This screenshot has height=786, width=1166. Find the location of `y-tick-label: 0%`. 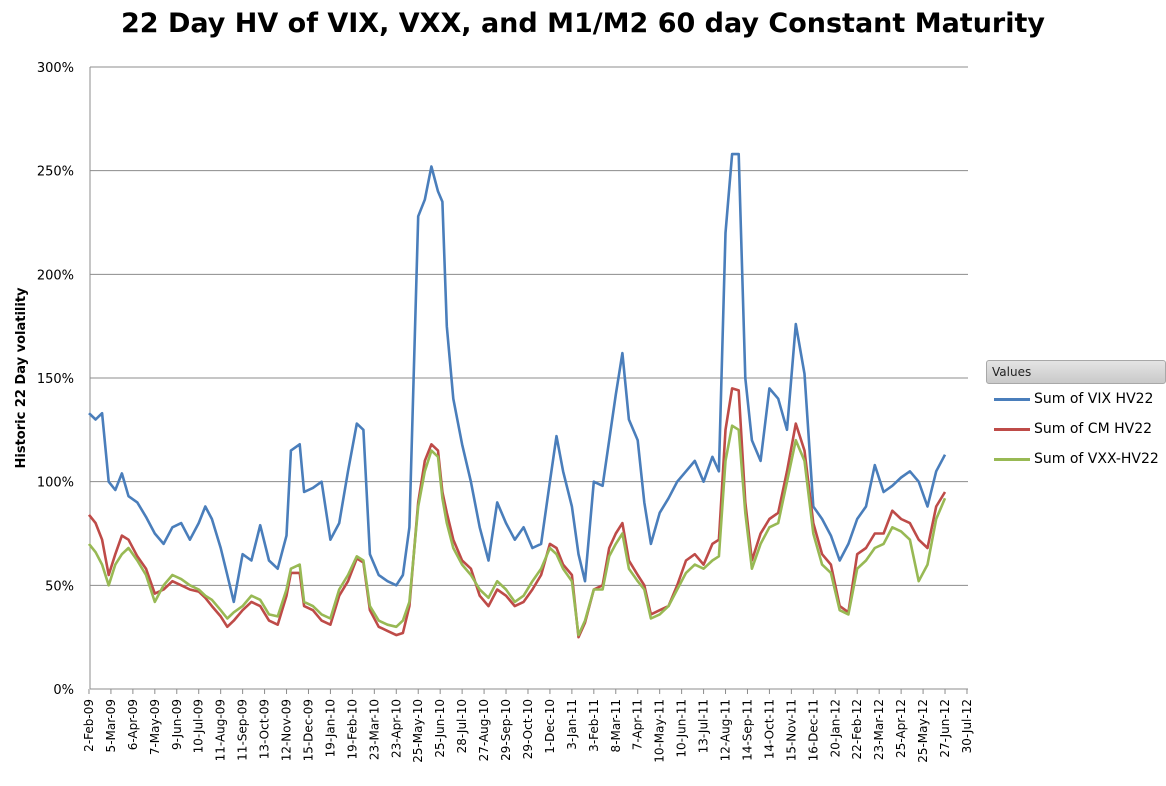

y-tick-label: 0% is located at coordinates (63, 690).